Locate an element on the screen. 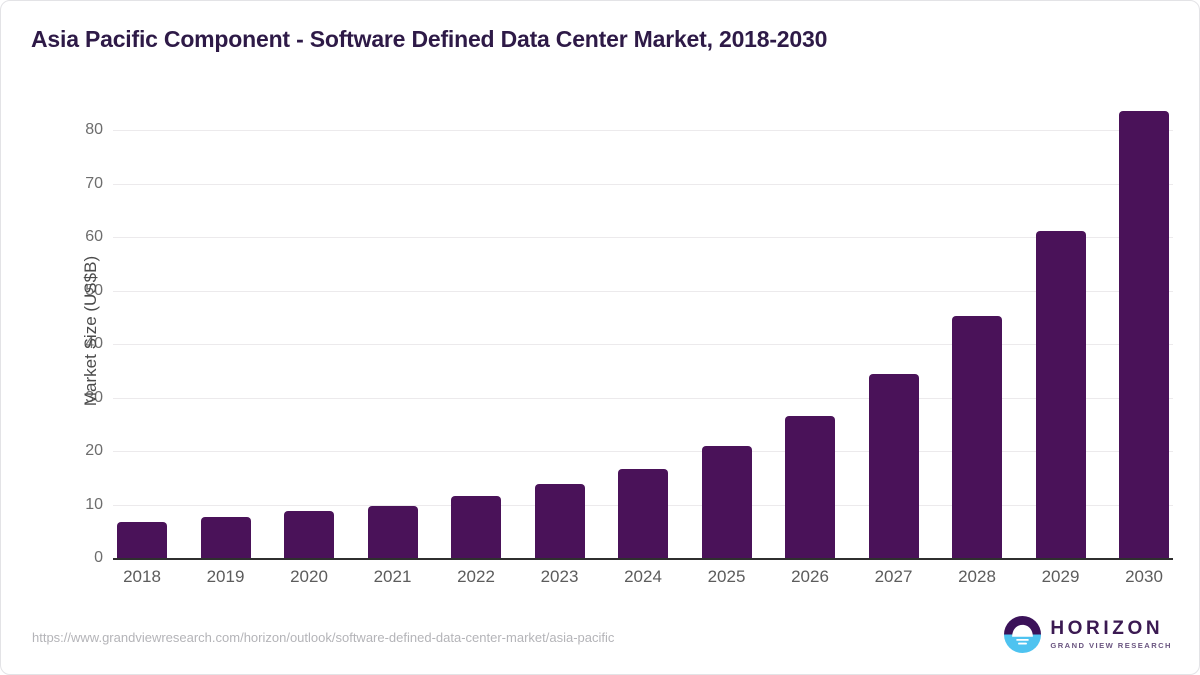 This screenshot has width=1200, height=675. x-axis-tick-label: 2024 is located at coordinates (643, 576).